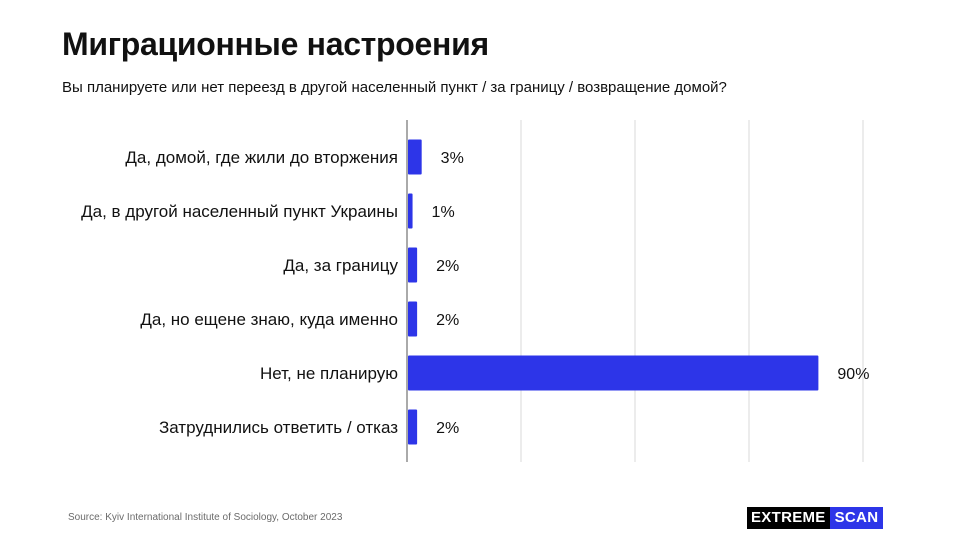  I want to click on chart-title: Миграционные настроения, so click(275, 44).